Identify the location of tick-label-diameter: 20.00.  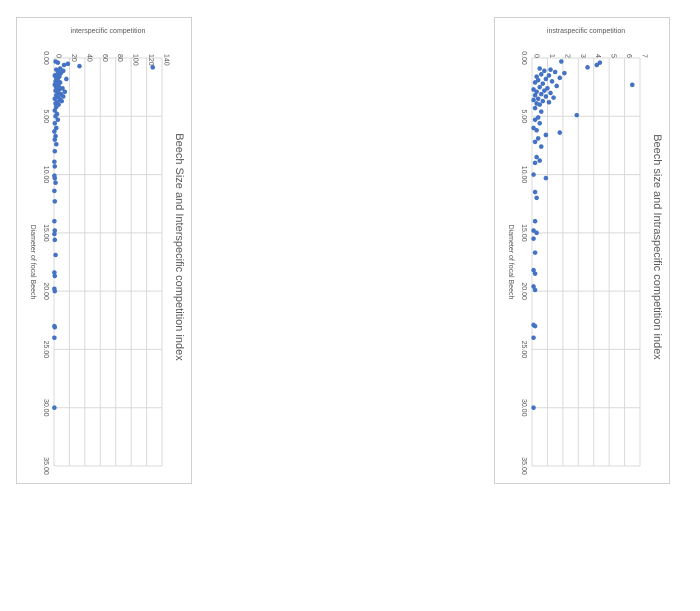
(45, 291).